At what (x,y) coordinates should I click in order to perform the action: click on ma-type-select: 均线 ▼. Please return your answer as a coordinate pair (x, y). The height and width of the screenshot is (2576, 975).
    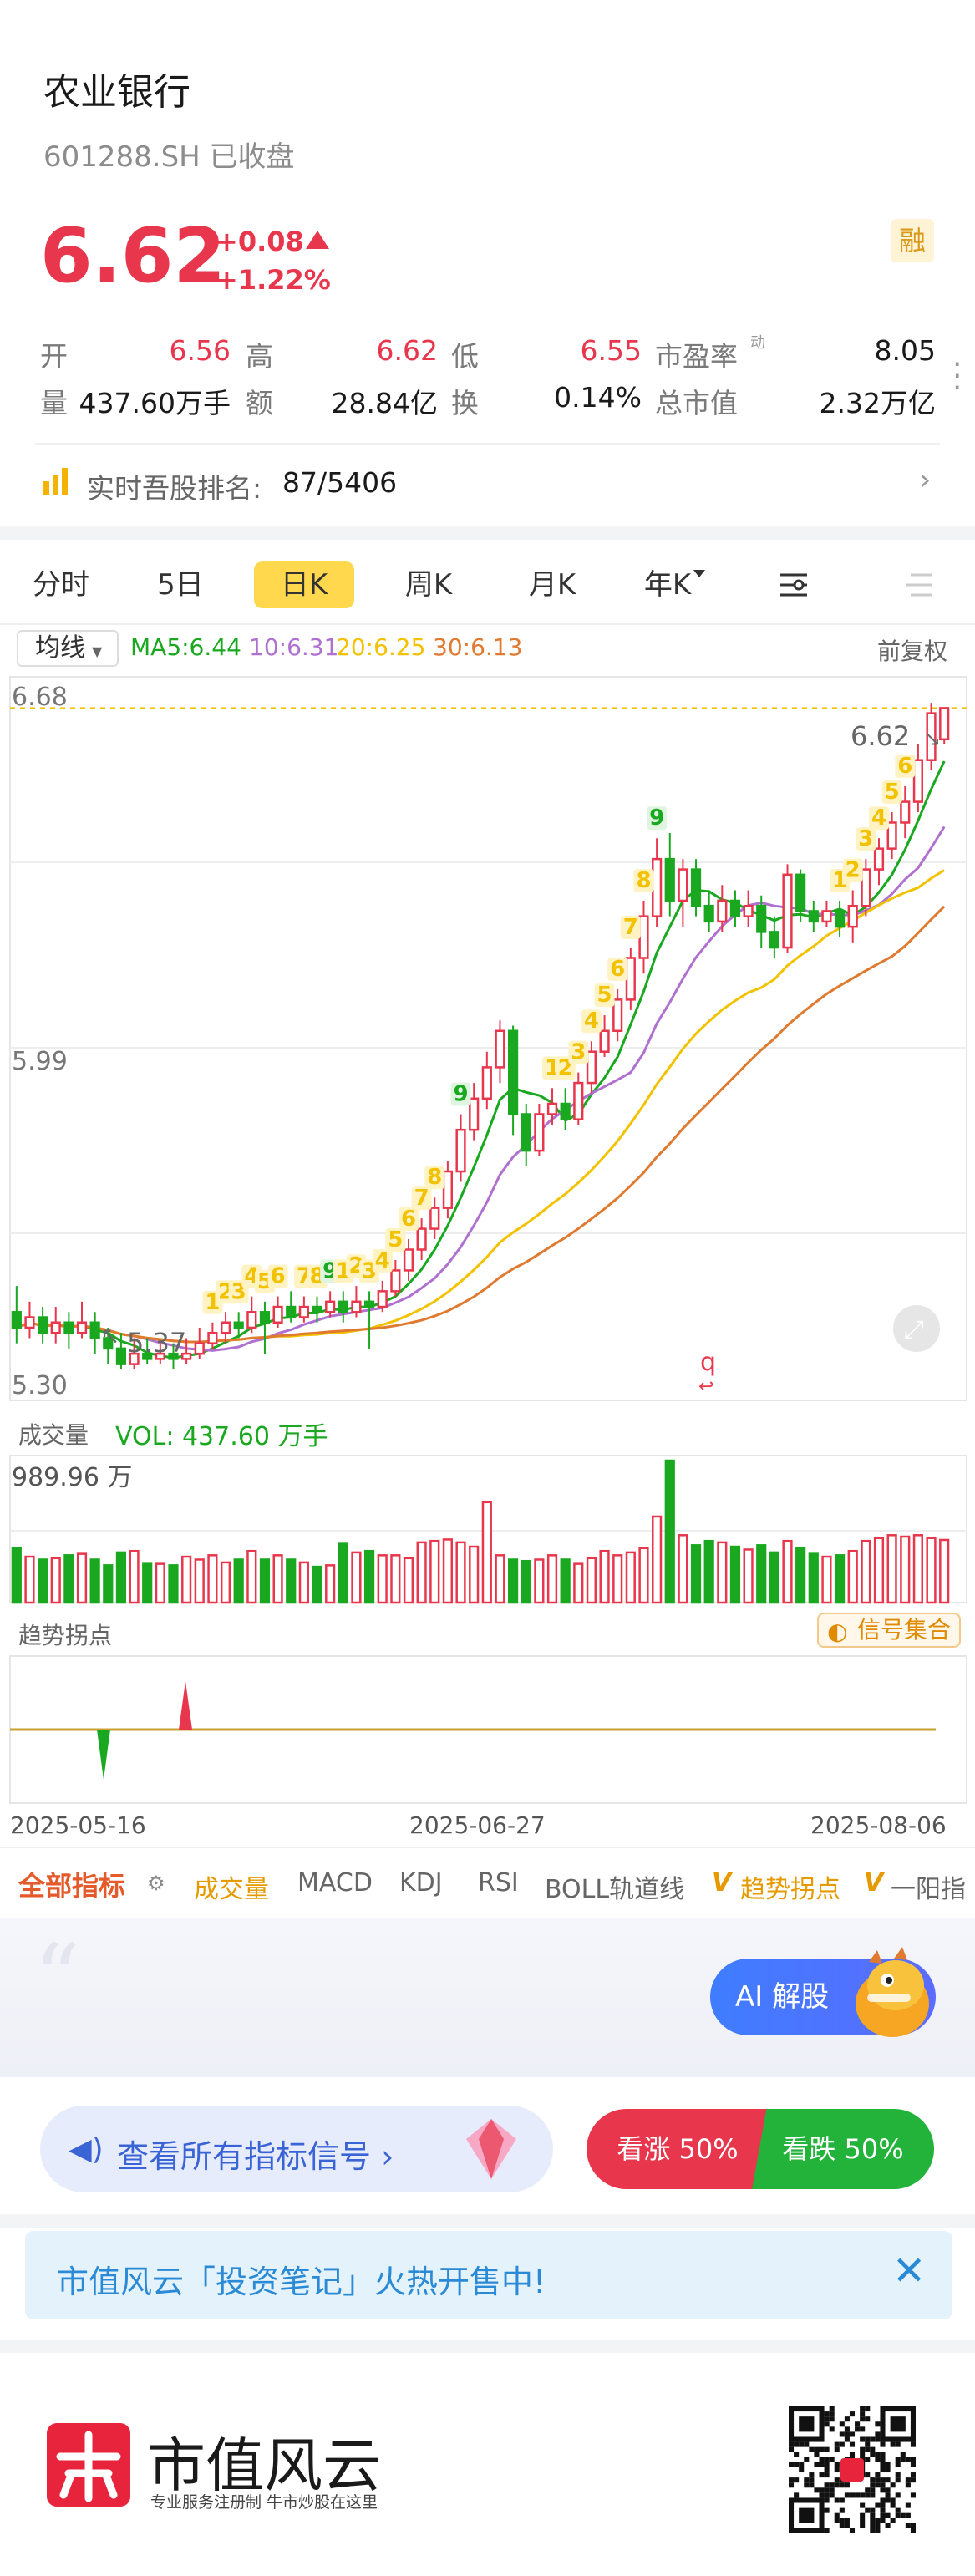
    Looking at the image, I should click on (68, 648).